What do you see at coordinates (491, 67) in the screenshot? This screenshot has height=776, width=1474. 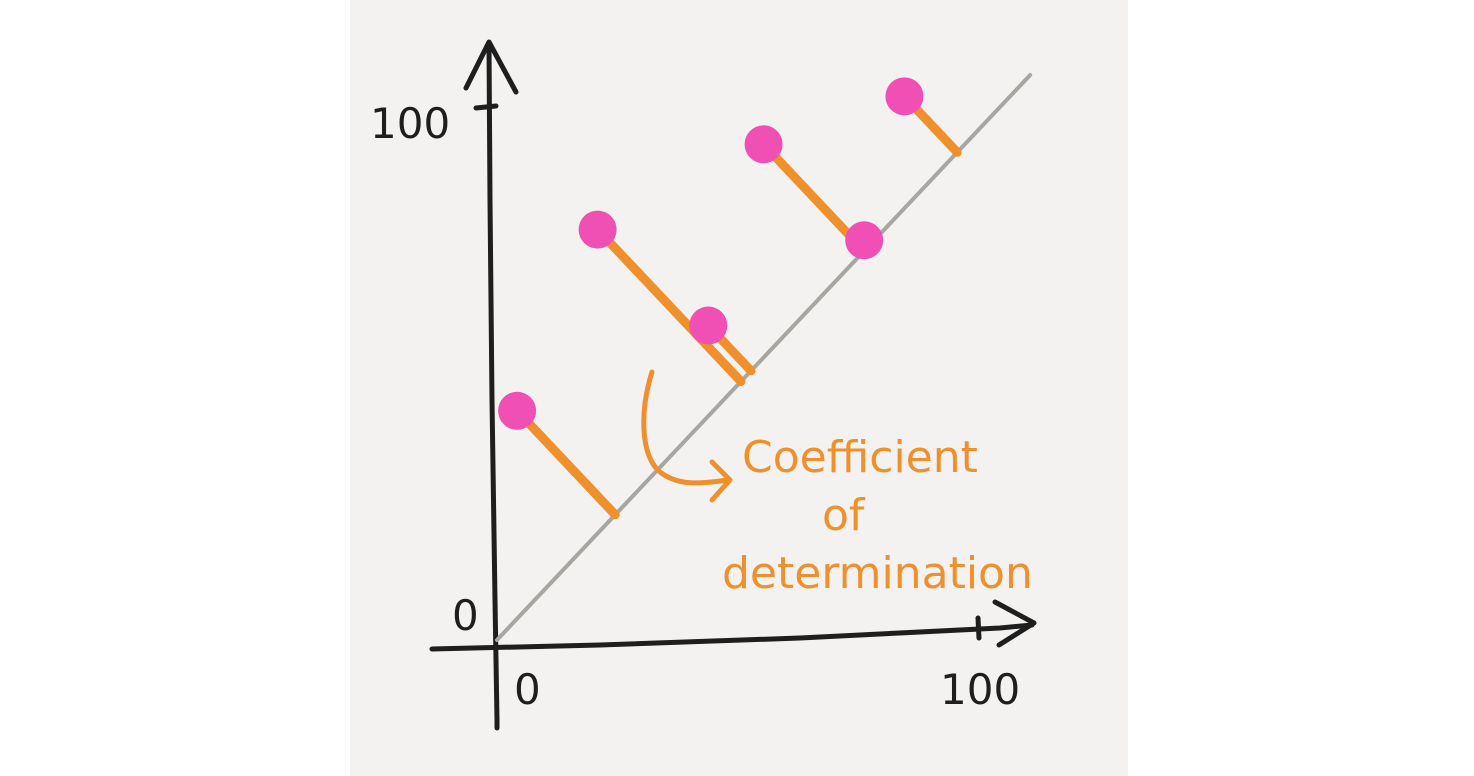 I see `y-axis-arrowhead` at bounding box center [491, 67].